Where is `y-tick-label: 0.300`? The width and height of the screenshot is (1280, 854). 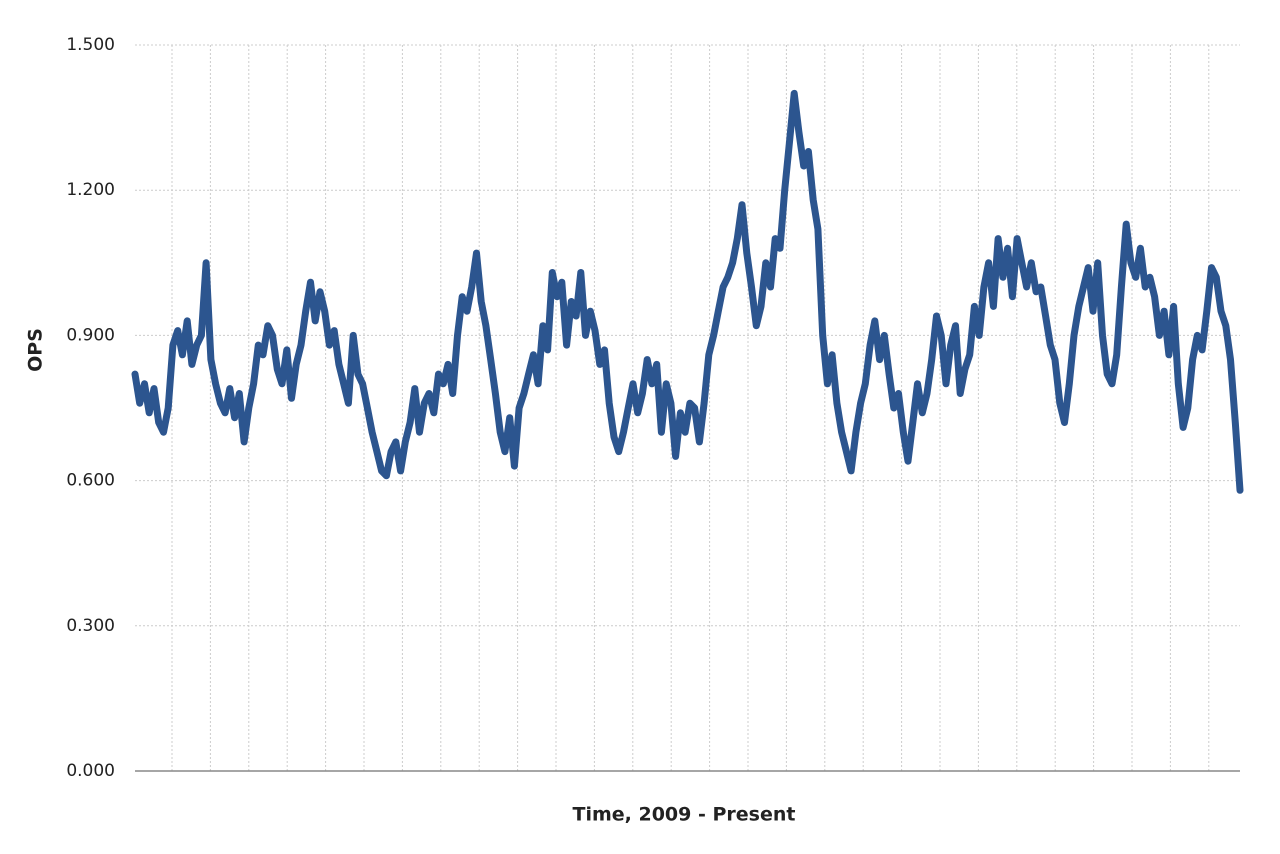
y-tick-label: 0.300 is located at coordinates (90, 626).